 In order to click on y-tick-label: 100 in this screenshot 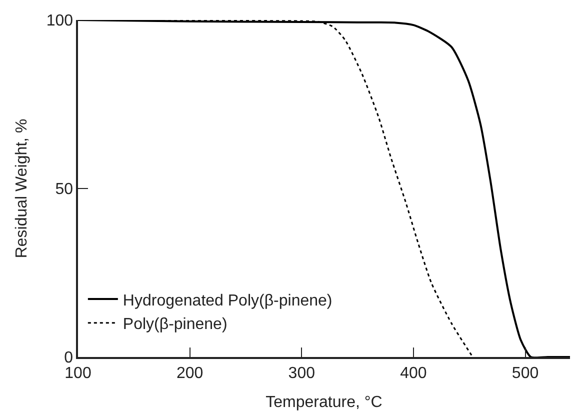, I will do `click(60, 21)`.